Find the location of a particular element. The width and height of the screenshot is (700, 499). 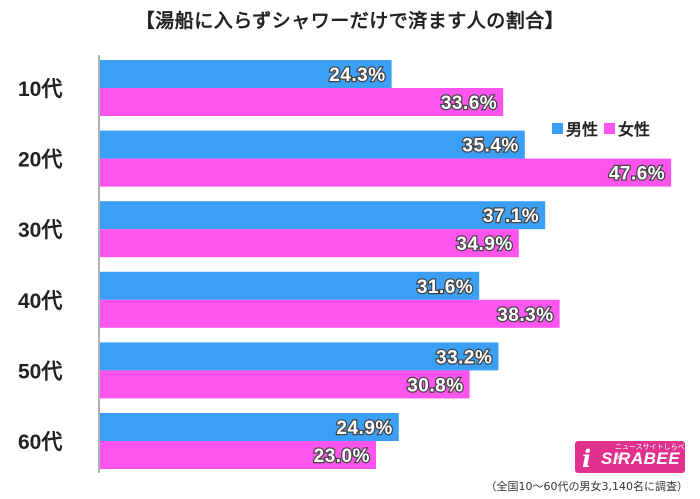

logo-text: SIRABEE is located at coordinates (641, 458).